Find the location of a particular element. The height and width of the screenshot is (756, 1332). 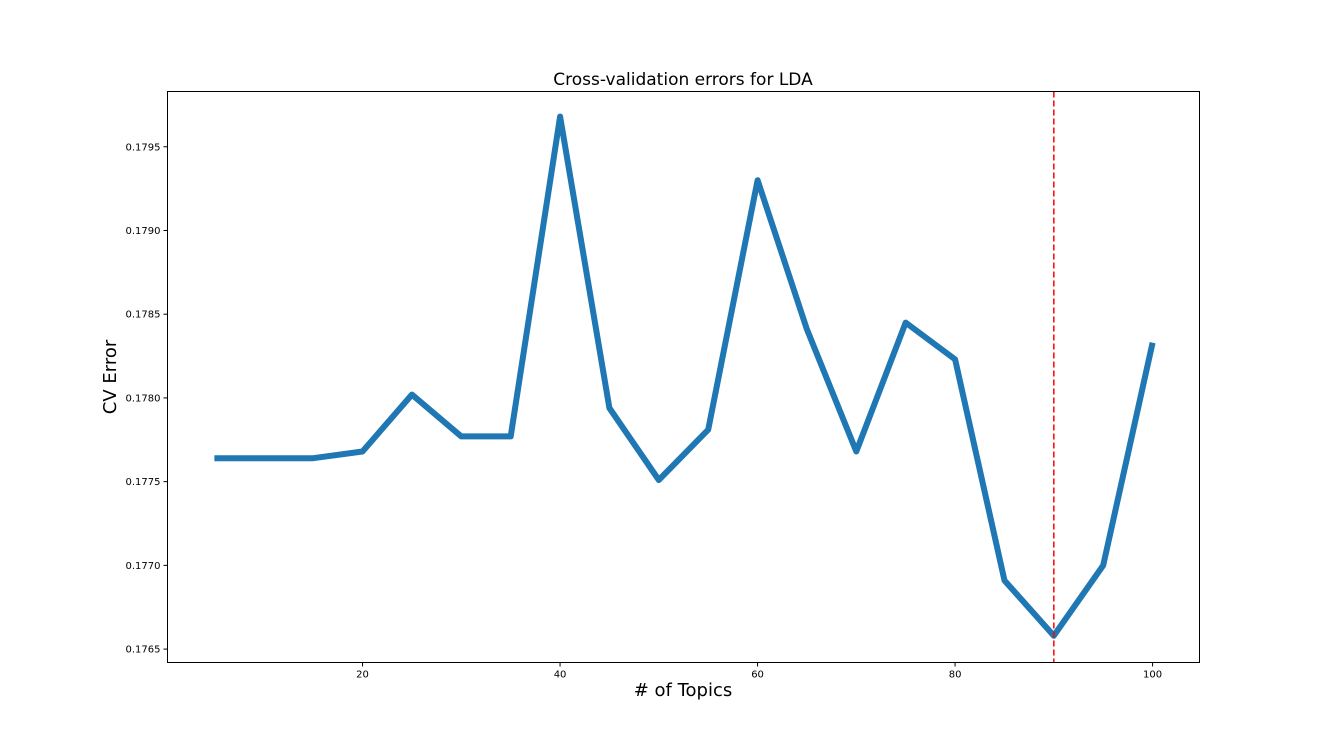

x-tick-label: 100 is located at coordinates (1152, 675).